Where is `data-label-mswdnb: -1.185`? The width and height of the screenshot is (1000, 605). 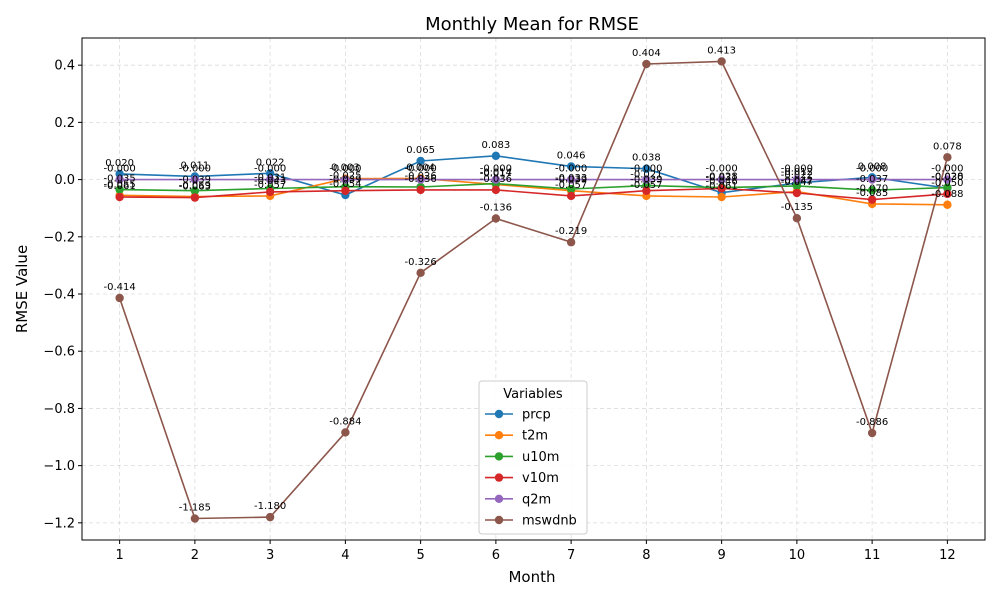
data-label-mswdnb: -1.185 is located at coordinates (195, 508).